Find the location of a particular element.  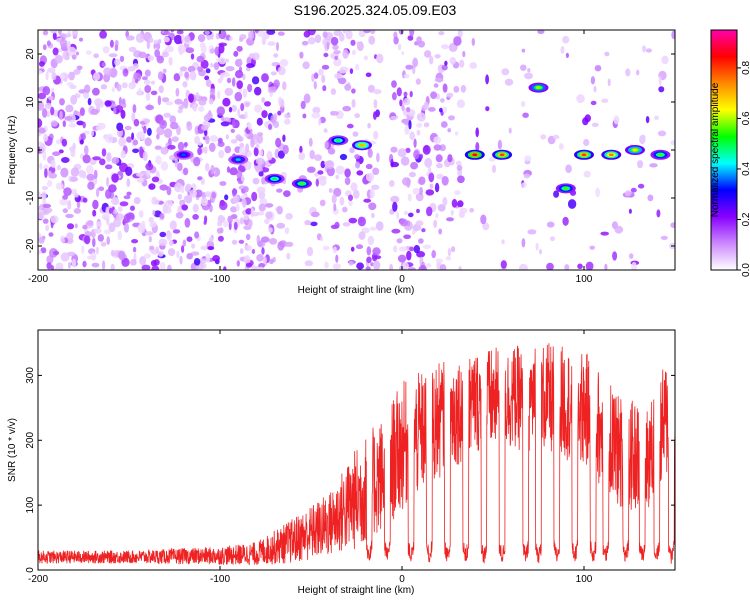

spectrogram-y-axis-label: Frequency (Hz) is located at coordinates (12, 150).